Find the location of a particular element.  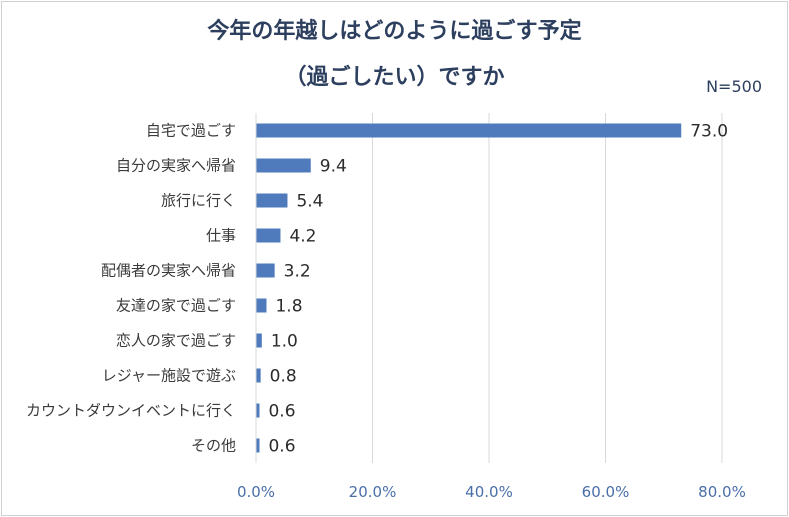

data-label: 1.8 is located at coordinates (288, 307).